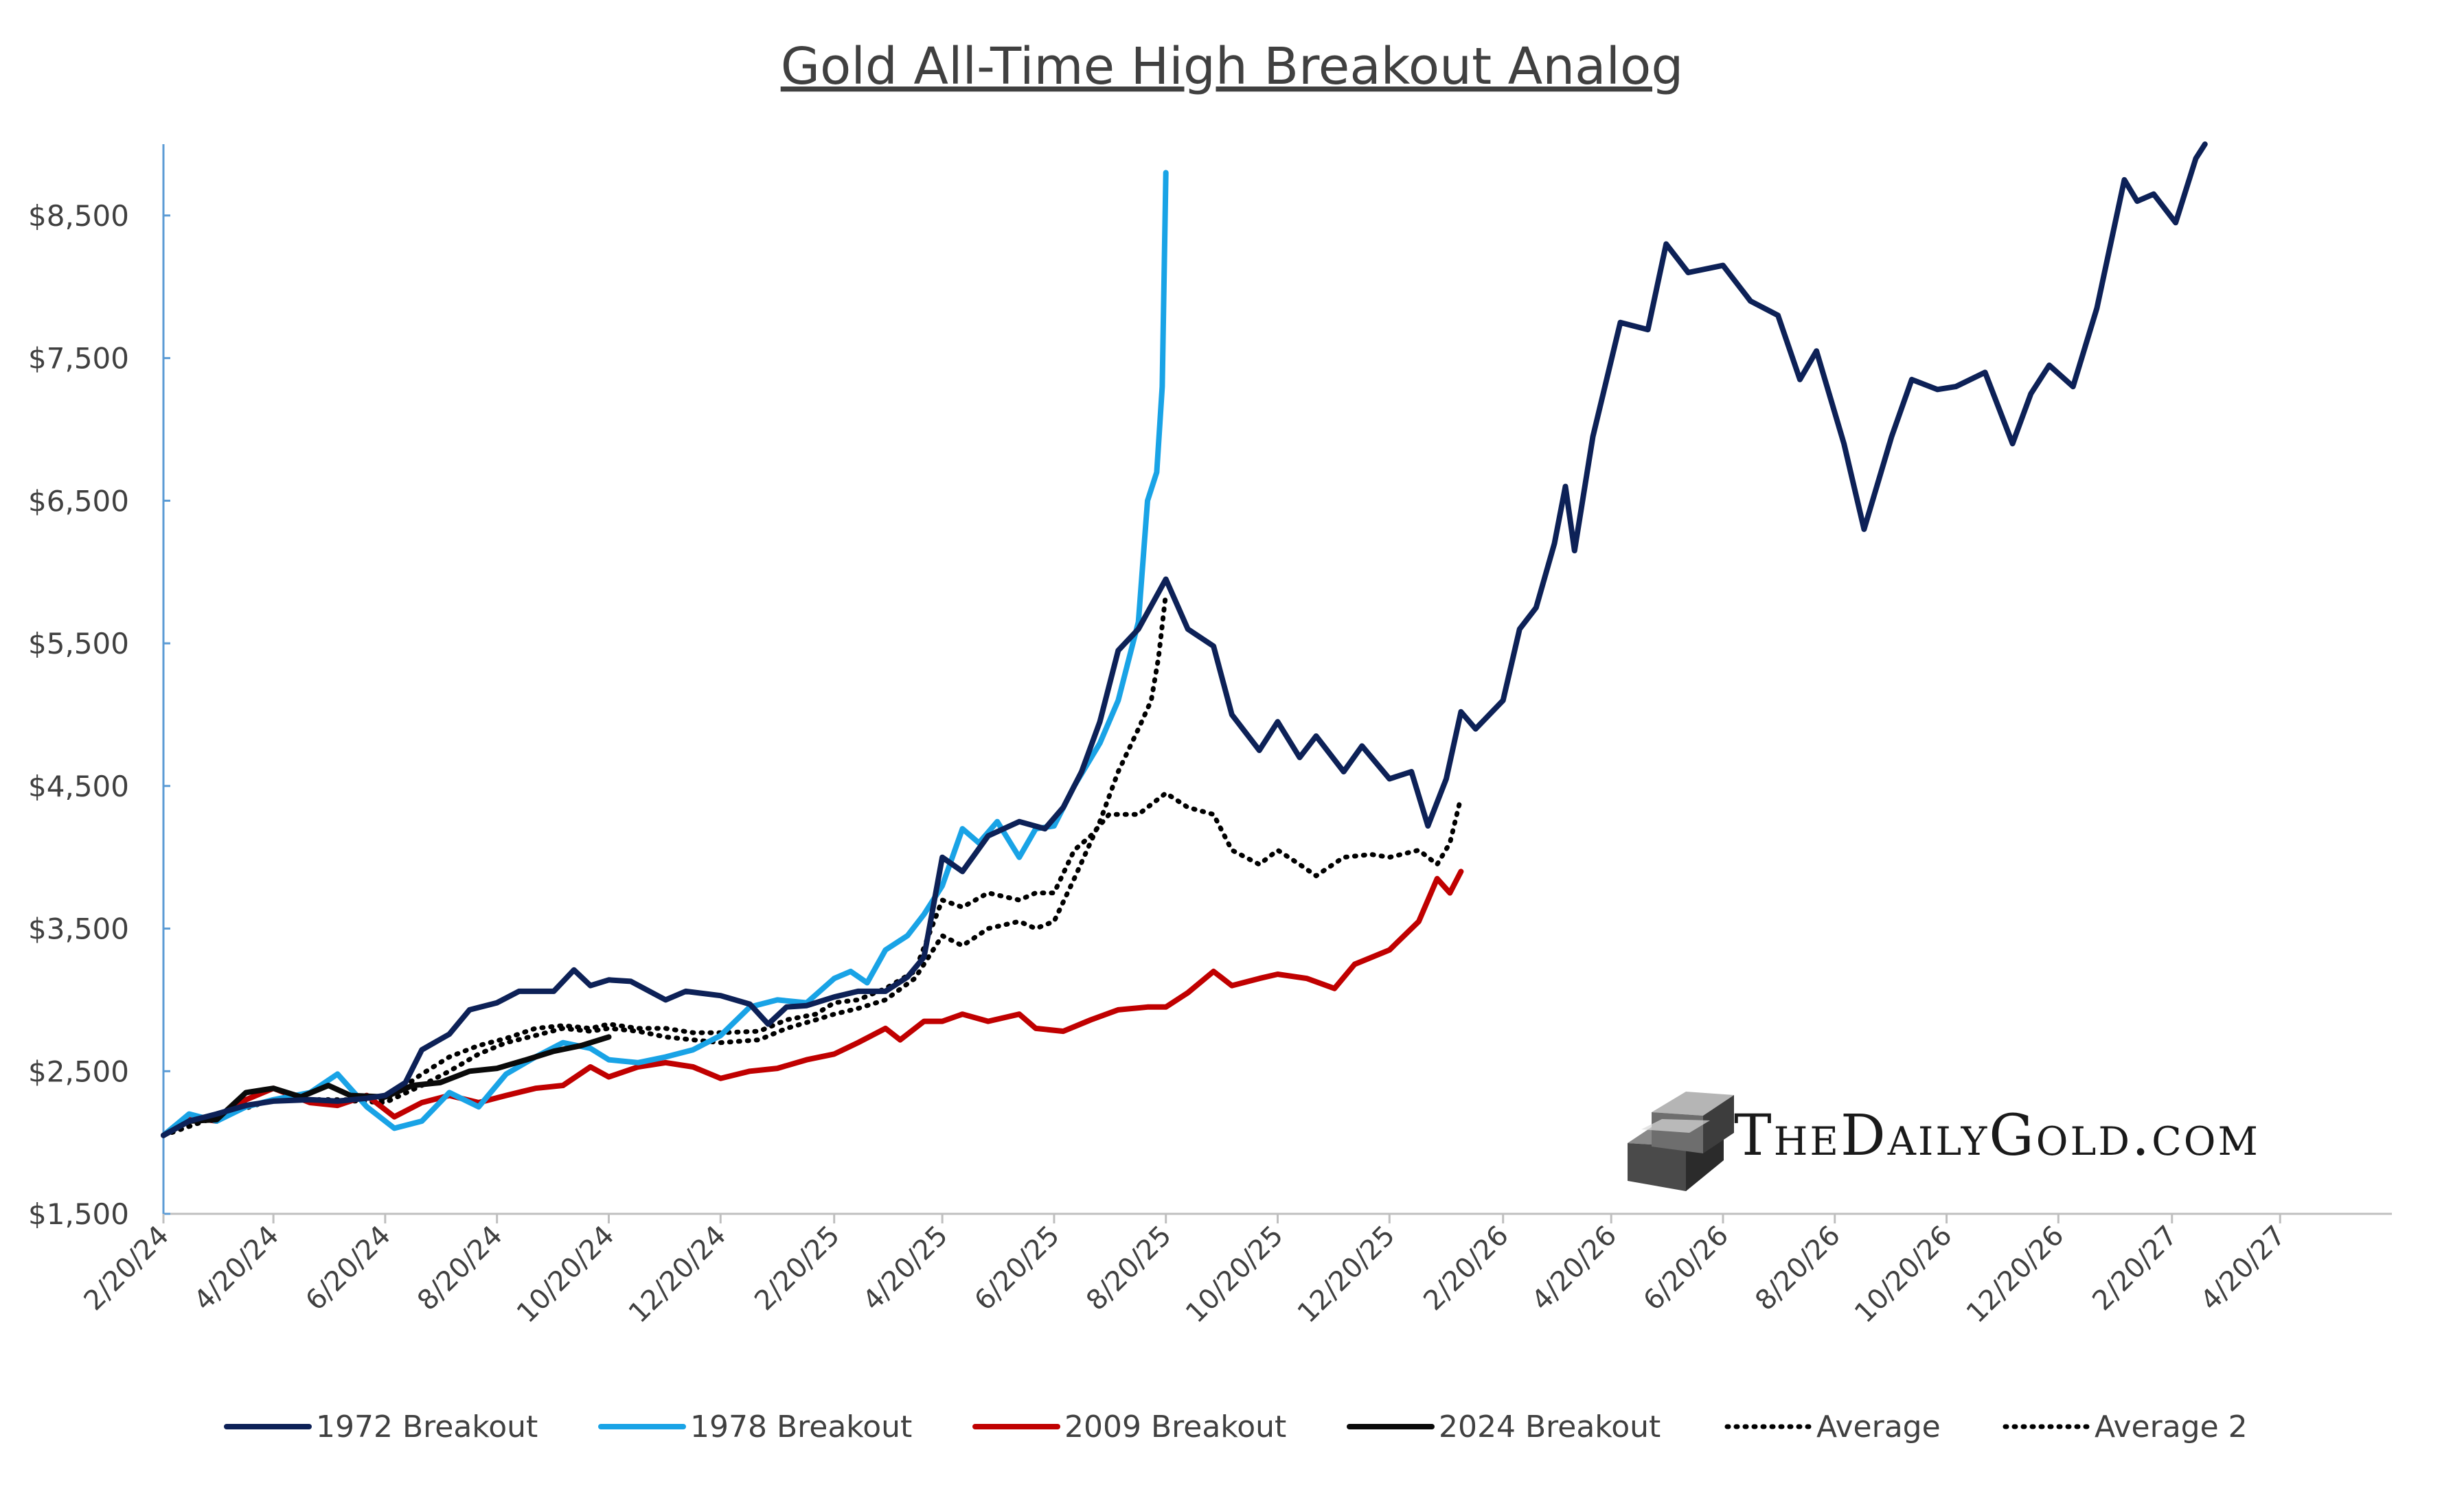  Describe the element at coordinates (1681, 1141) in the screenshot. I see `gold-bar-icon` at that location.